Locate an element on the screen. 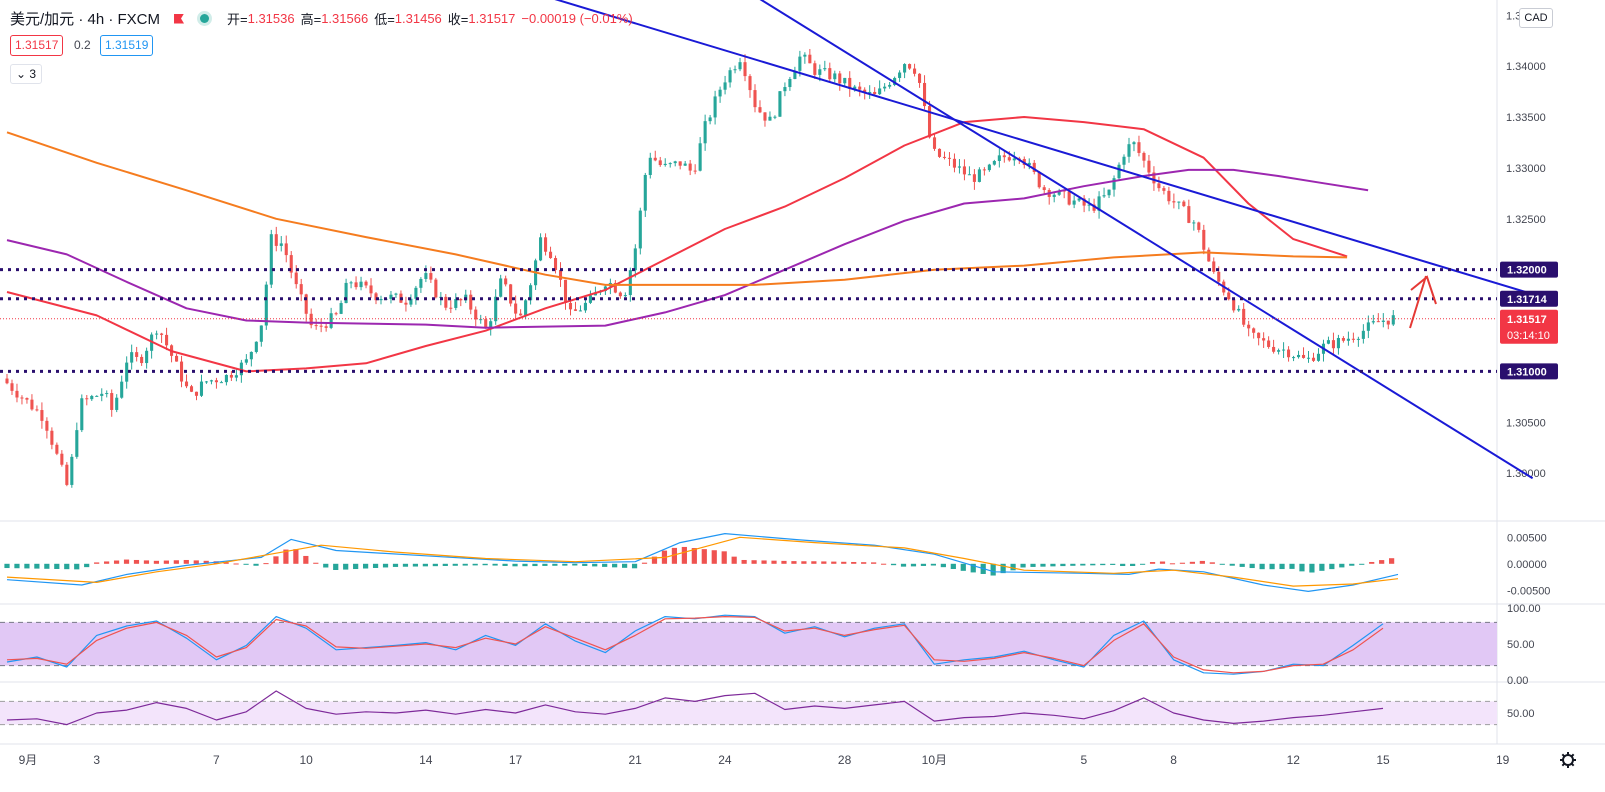 This screenshot has width=1605, height=792. flag-icon is located at coordinates (179, 18).